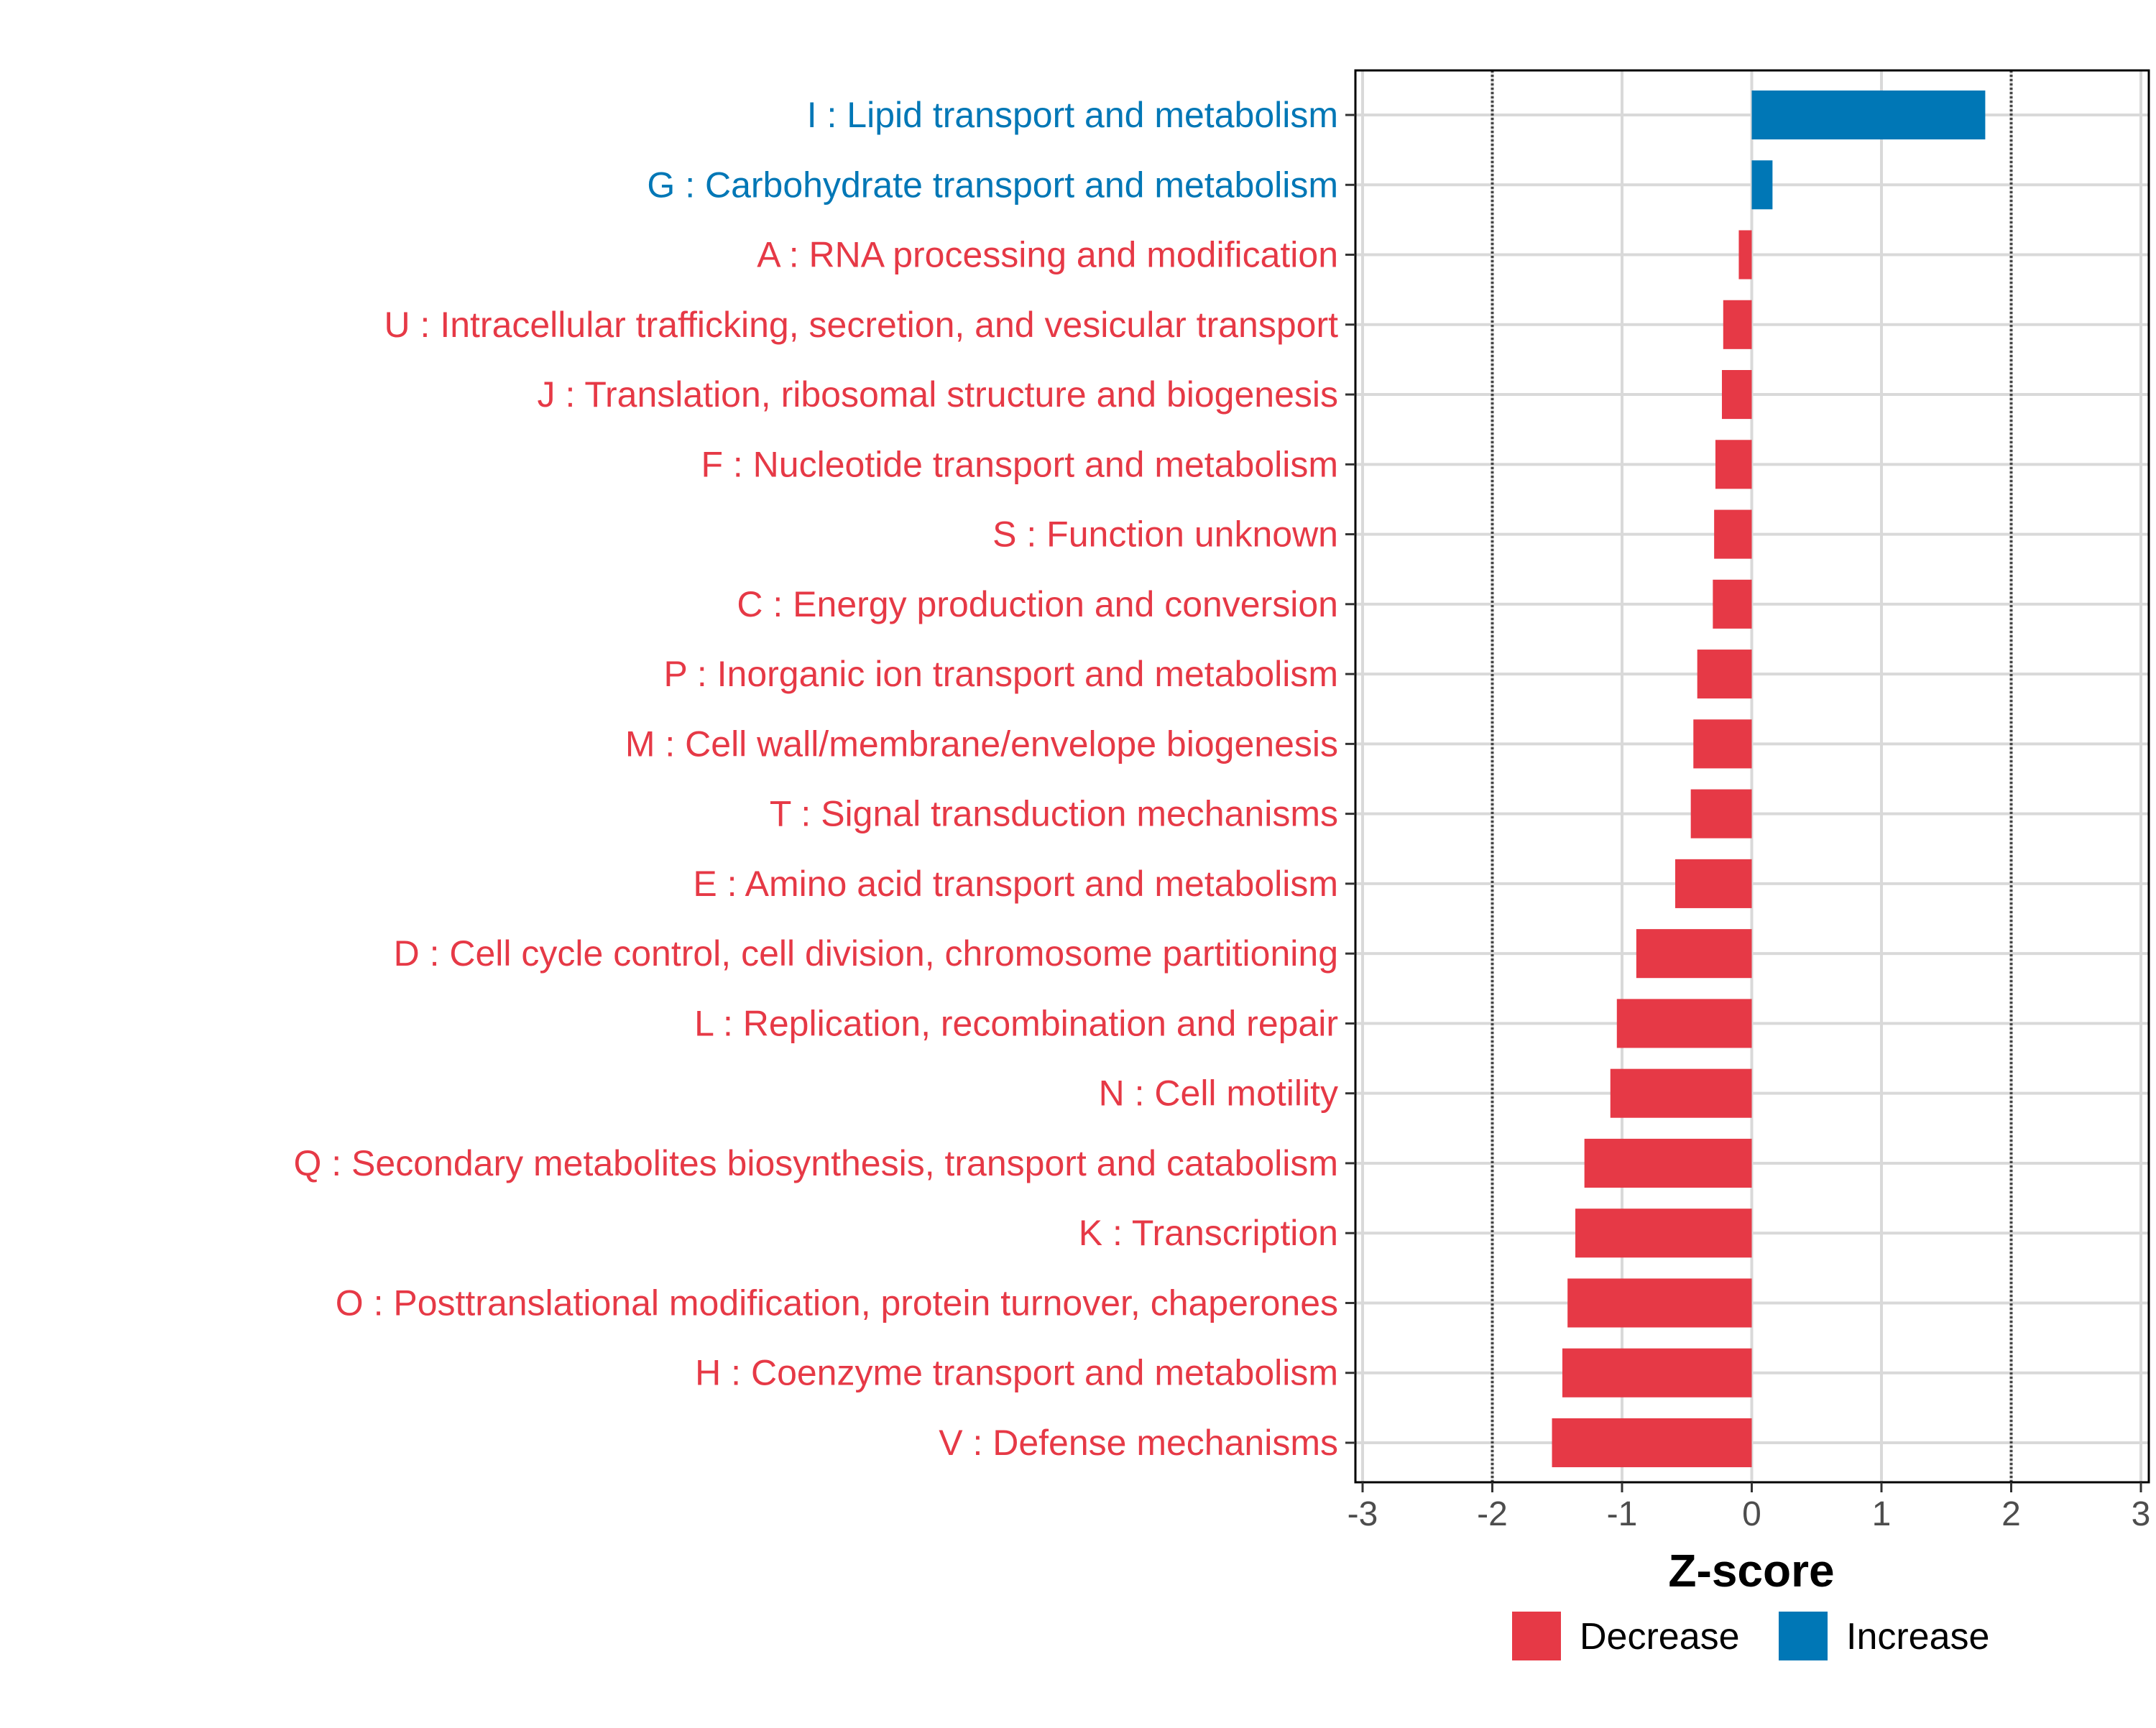  Describe the element at coordinates (1037, 604) in the screenshot. I see `category-label: C : Energy production and conversion` at that location.